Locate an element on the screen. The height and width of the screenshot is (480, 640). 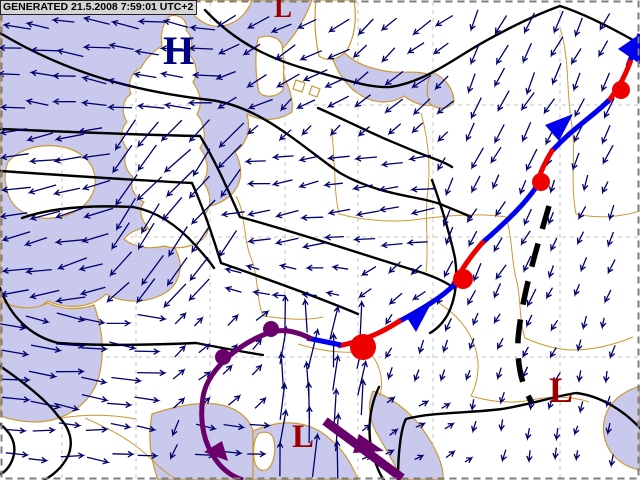
pressure-label-low-east: L is located at coordinates (561, 390).